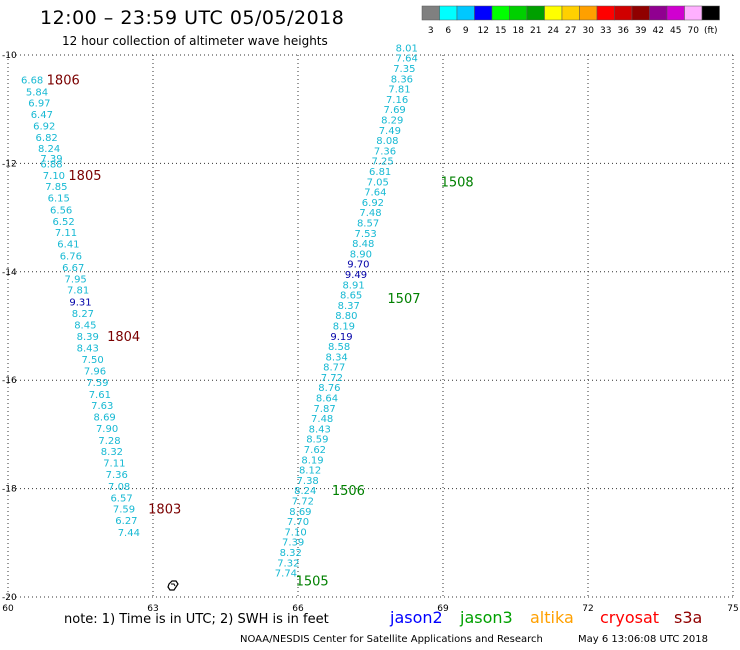  Describe the element at coordinates (61, 210) in the screenshot. I see `swh-value-label: 6.56` at that location.